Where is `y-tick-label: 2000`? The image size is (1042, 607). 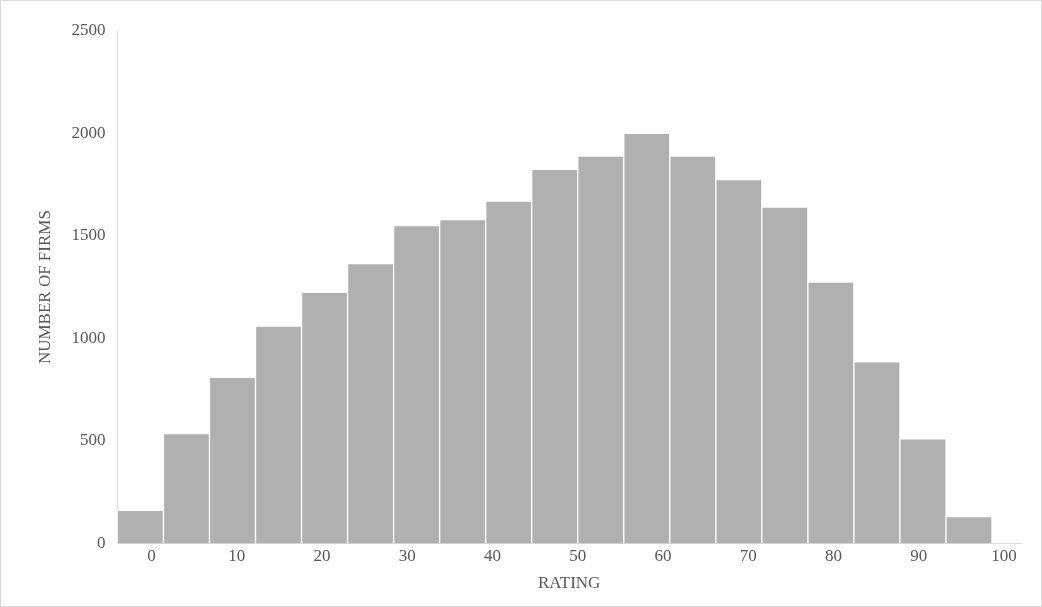
y-tick-label: 2000 is located at coordinates (88, 132).